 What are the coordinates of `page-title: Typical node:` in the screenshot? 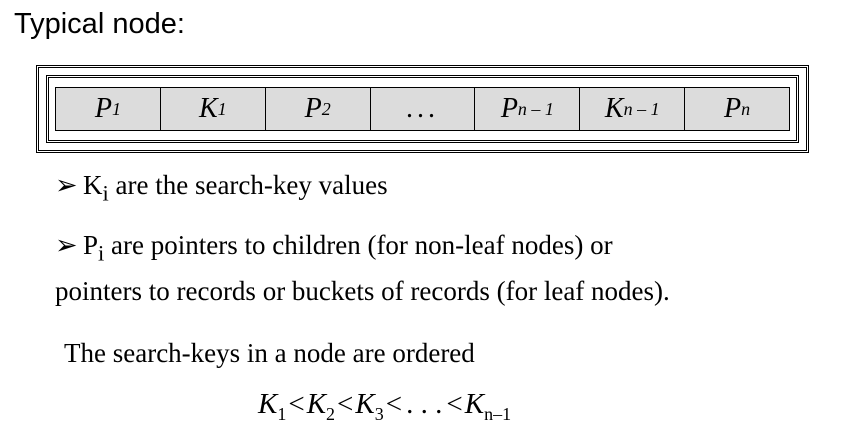 It's located at (99, 24).